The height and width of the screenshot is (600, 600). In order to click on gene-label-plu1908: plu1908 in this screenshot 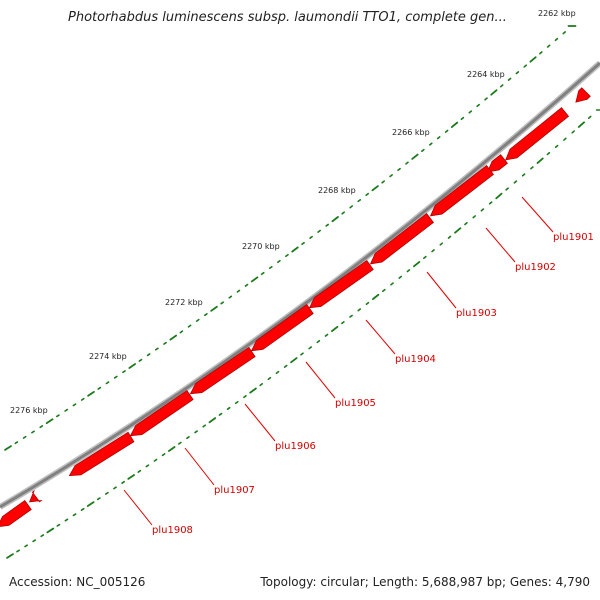, I will do `click(172, 530)`.